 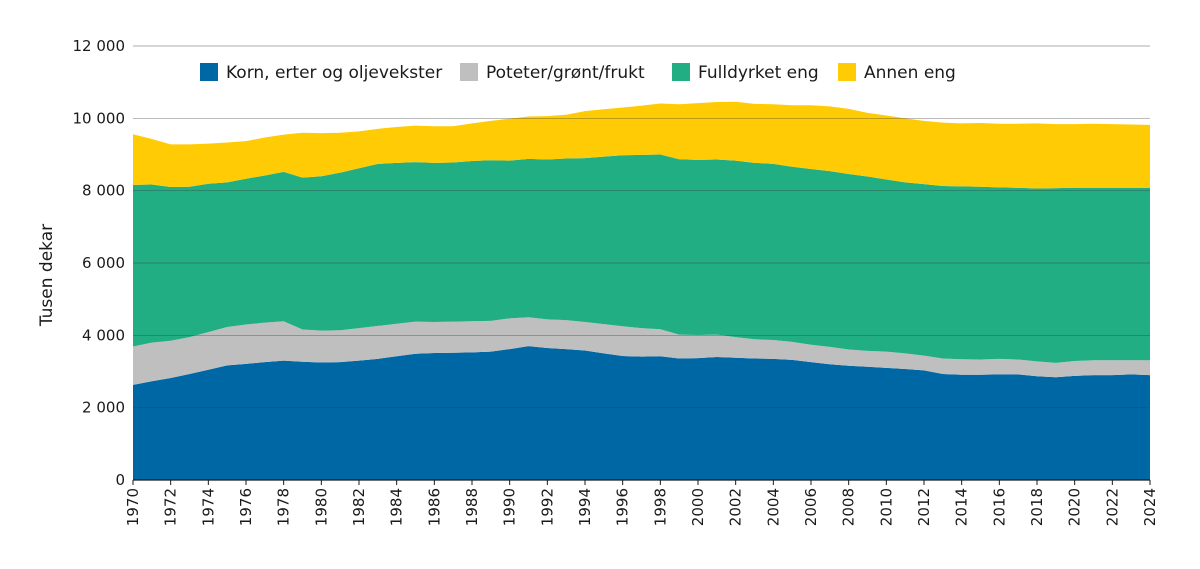 I want to click on y-tick-label: 0, so click(x=120, y=480).